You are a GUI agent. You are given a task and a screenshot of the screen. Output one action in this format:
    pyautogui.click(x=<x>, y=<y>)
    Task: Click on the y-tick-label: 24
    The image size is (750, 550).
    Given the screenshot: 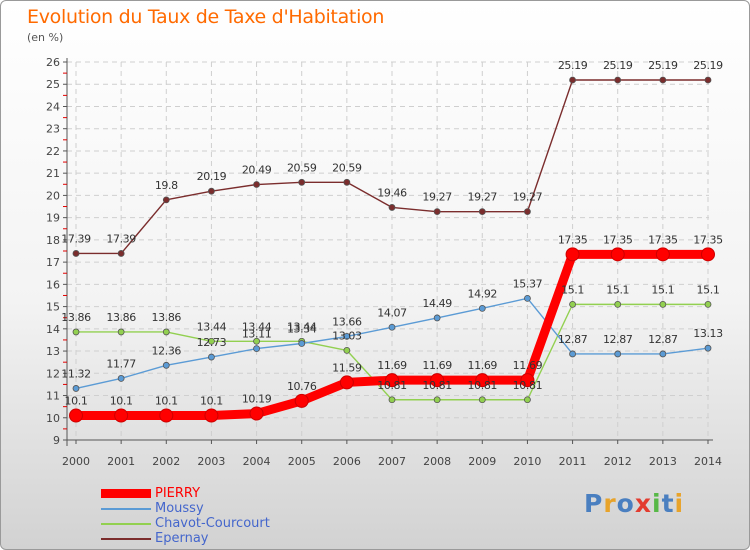 What is the action you would take?
    pyautogui.click(x=53, y=106)
    